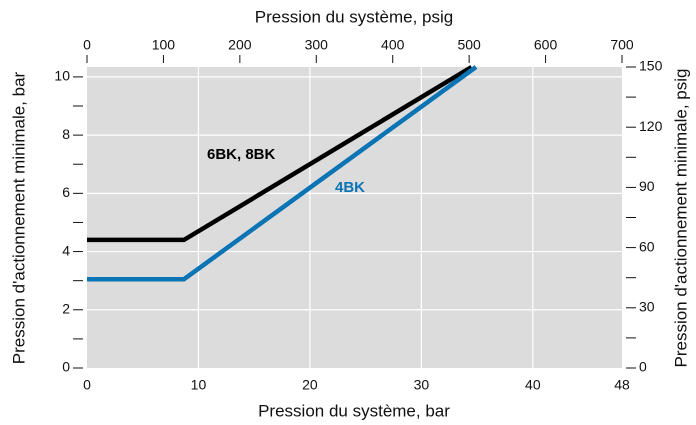 This screenshot has width=696, height=425. Describe the element at coordinates (354, 16) in the screenshot. I see `x2-axis-title: Pression du système, psig` at that location.